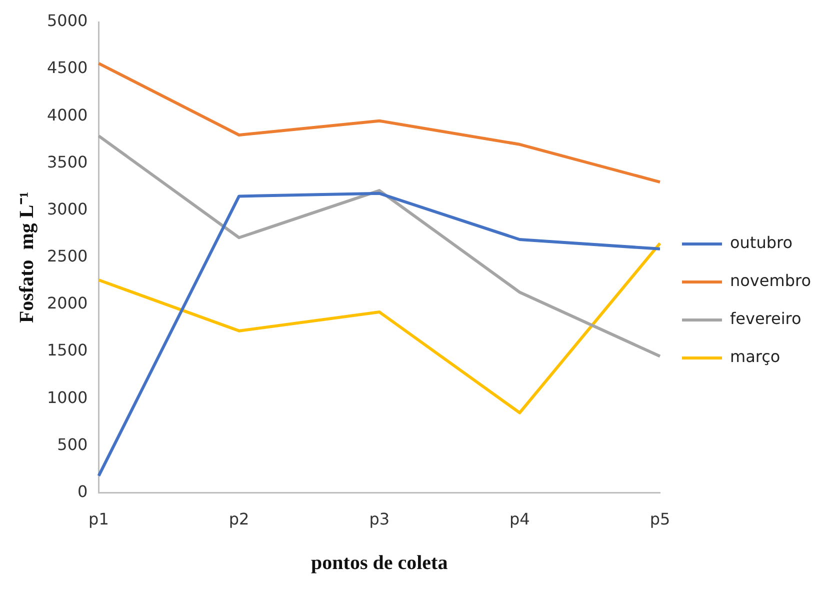  I want to click on y-tick-label: 500, so click(72, 444).